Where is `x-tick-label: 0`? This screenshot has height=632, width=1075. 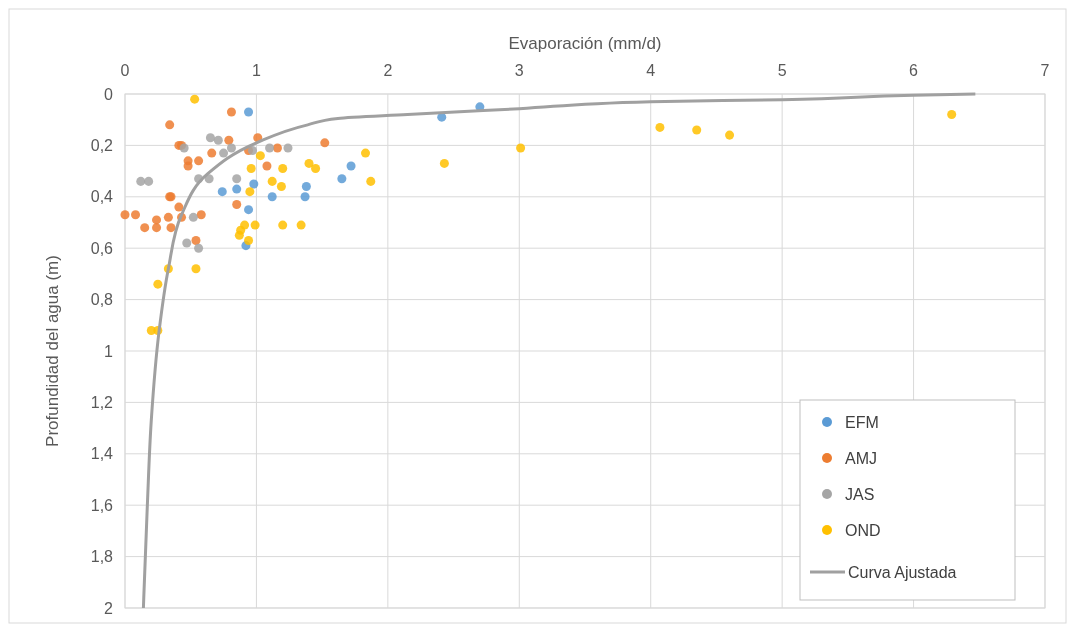
x-tick-label: 0 is located at coordinates (125, 70).